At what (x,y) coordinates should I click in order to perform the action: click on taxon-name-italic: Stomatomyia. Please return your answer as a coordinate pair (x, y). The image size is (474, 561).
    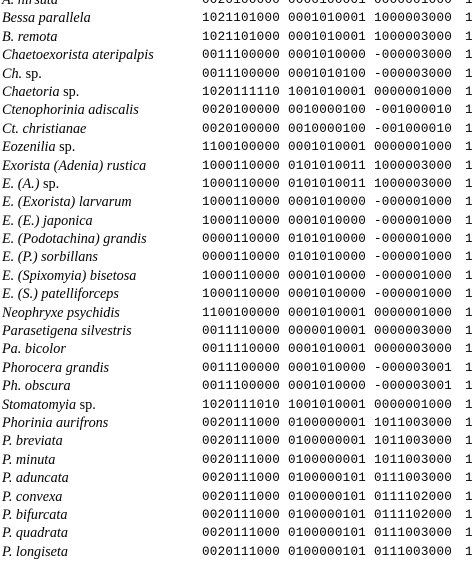
    Looking at the image, I should click on (39, 404).